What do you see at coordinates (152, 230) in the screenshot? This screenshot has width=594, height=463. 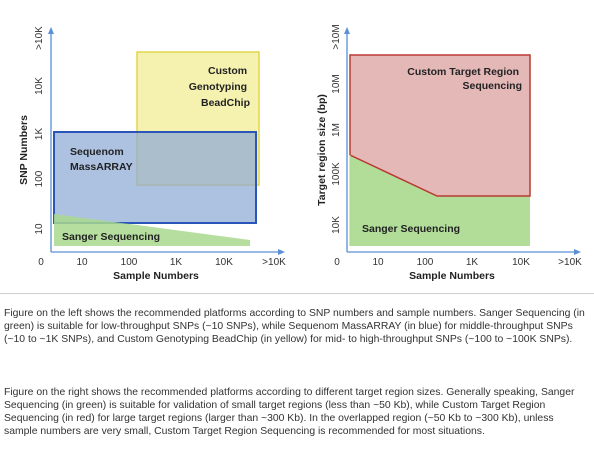 I see `sanger-region-left` at bounding box center [152, 230].